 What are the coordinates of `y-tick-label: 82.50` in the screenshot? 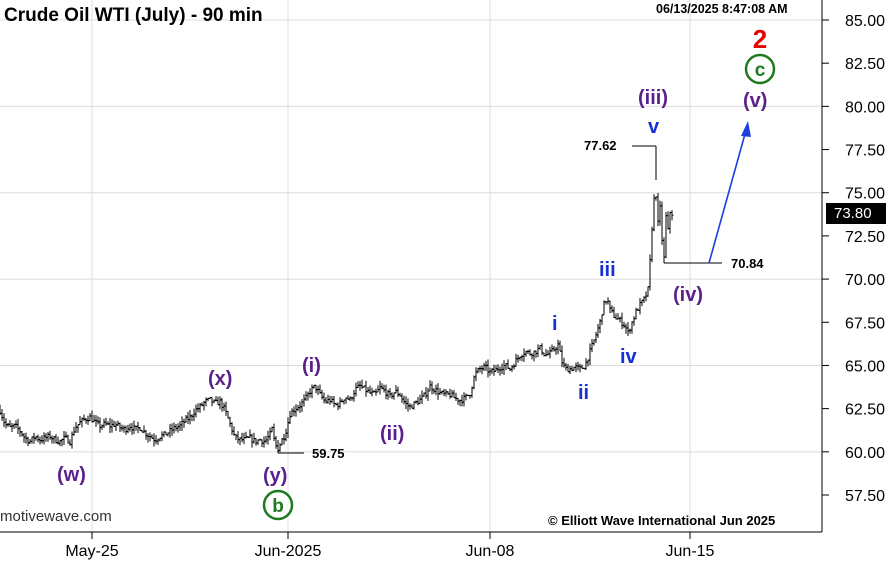 It's located at (865, 64).